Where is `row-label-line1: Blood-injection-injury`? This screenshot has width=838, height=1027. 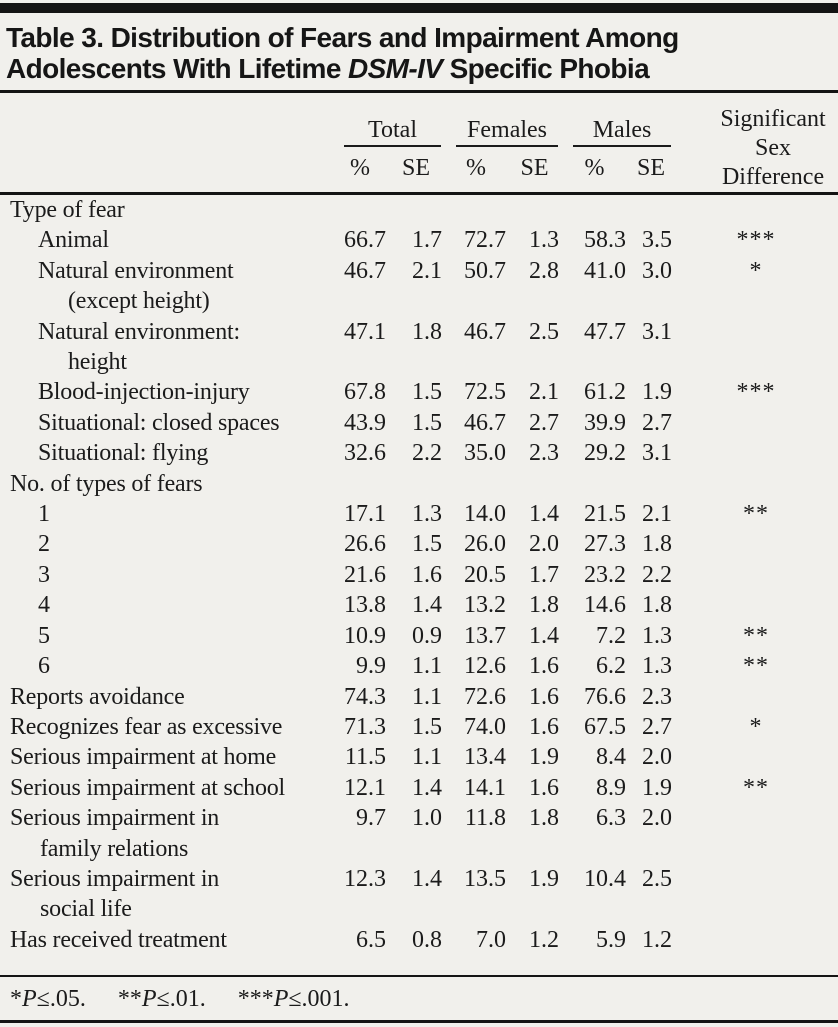 row-label-line1: Blood-injection-injury is located at coordinates (144, 392).